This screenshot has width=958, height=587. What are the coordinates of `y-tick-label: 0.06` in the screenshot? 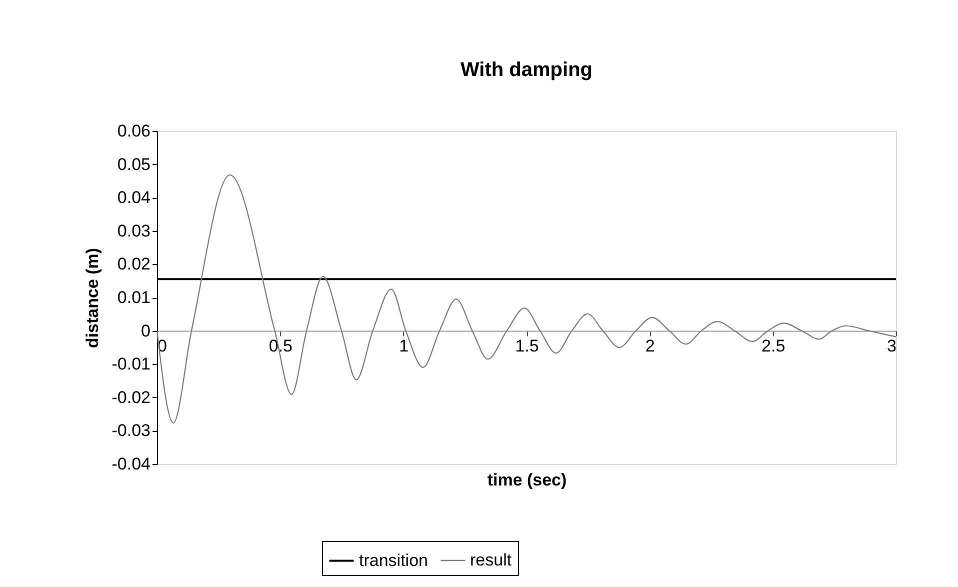 It's located at (133, 131).